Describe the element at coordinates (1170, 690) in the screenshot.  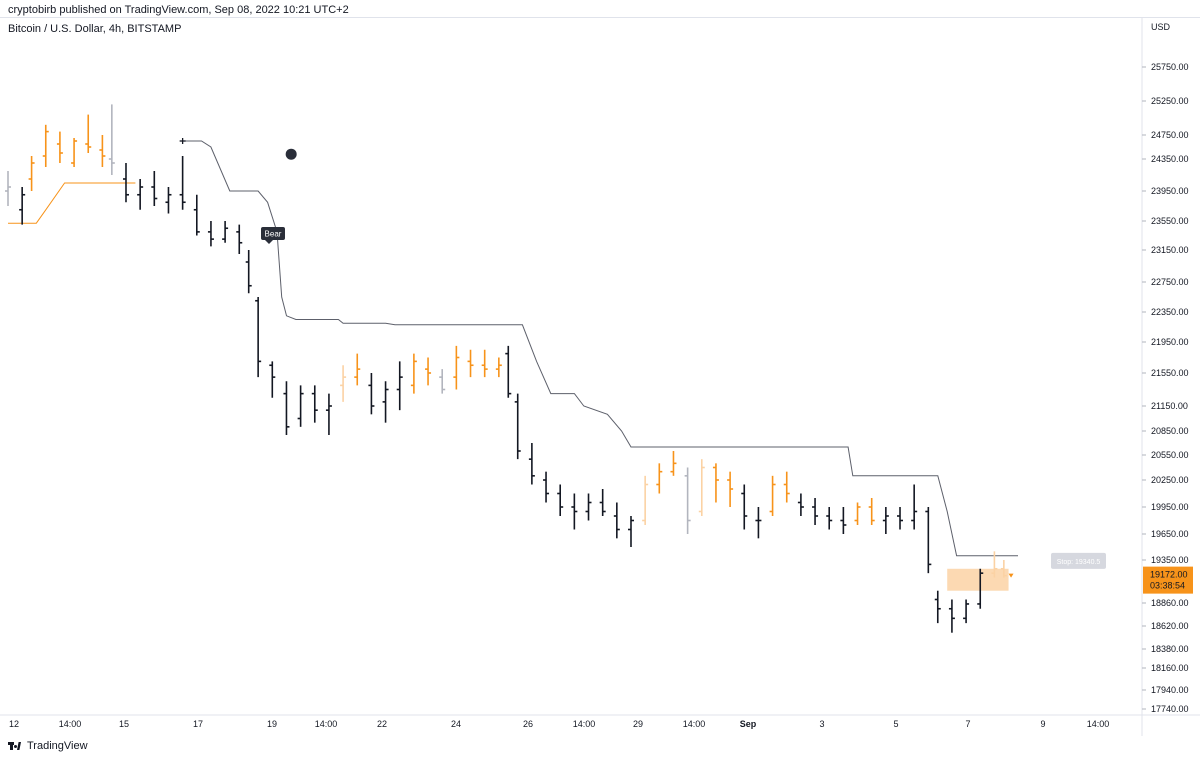
I see `price-tick-label: 17940.00` at that location.